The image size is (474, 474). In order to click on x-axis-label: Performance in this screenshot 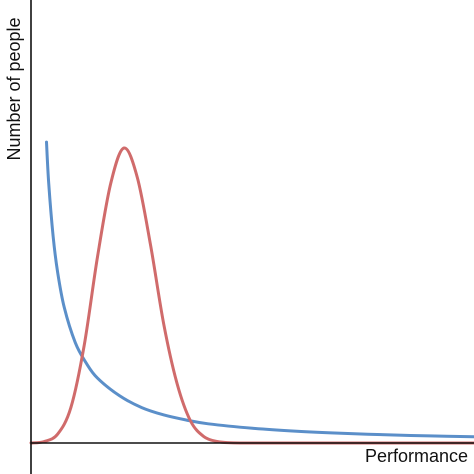, I will do `click(416, 456)`.